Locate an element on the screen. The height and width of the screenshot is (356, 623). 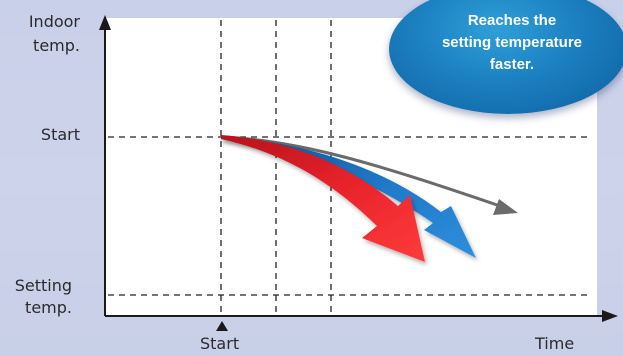
callout-bubble is located at coordinates (506, 57).